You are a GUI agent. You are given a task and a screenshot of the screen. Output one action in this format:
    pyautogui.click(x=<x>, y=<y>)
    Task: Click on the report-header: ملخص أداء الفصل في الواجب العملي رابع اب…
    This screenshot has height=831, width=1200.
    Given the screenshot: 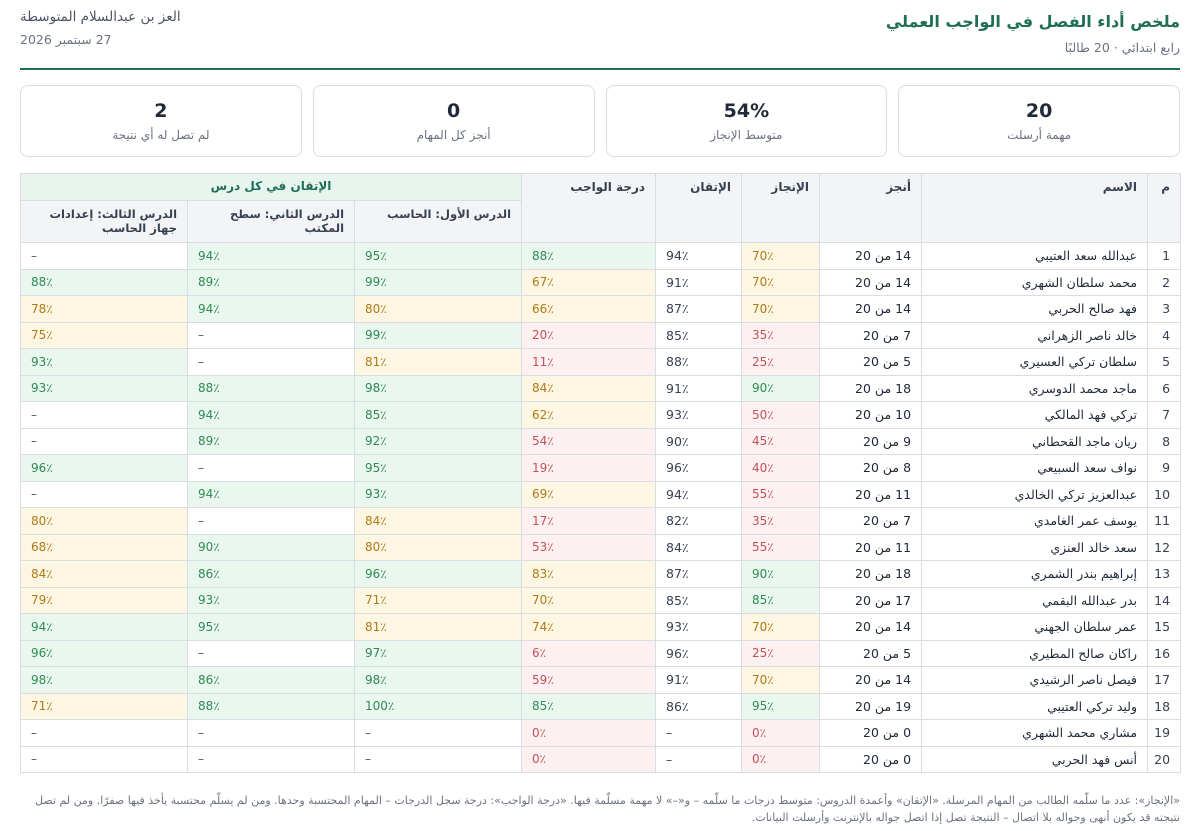 What is the action you would take?
    pyautogui.click(x=600, y=35)
    